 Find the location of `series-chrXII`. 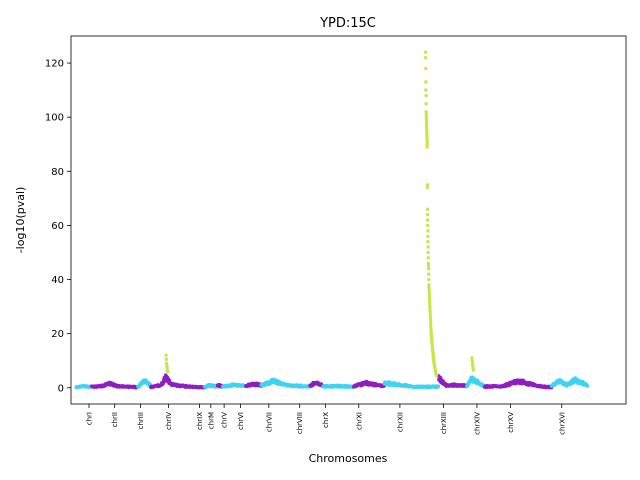

series-chrXII is located at coordinates (411, 385).